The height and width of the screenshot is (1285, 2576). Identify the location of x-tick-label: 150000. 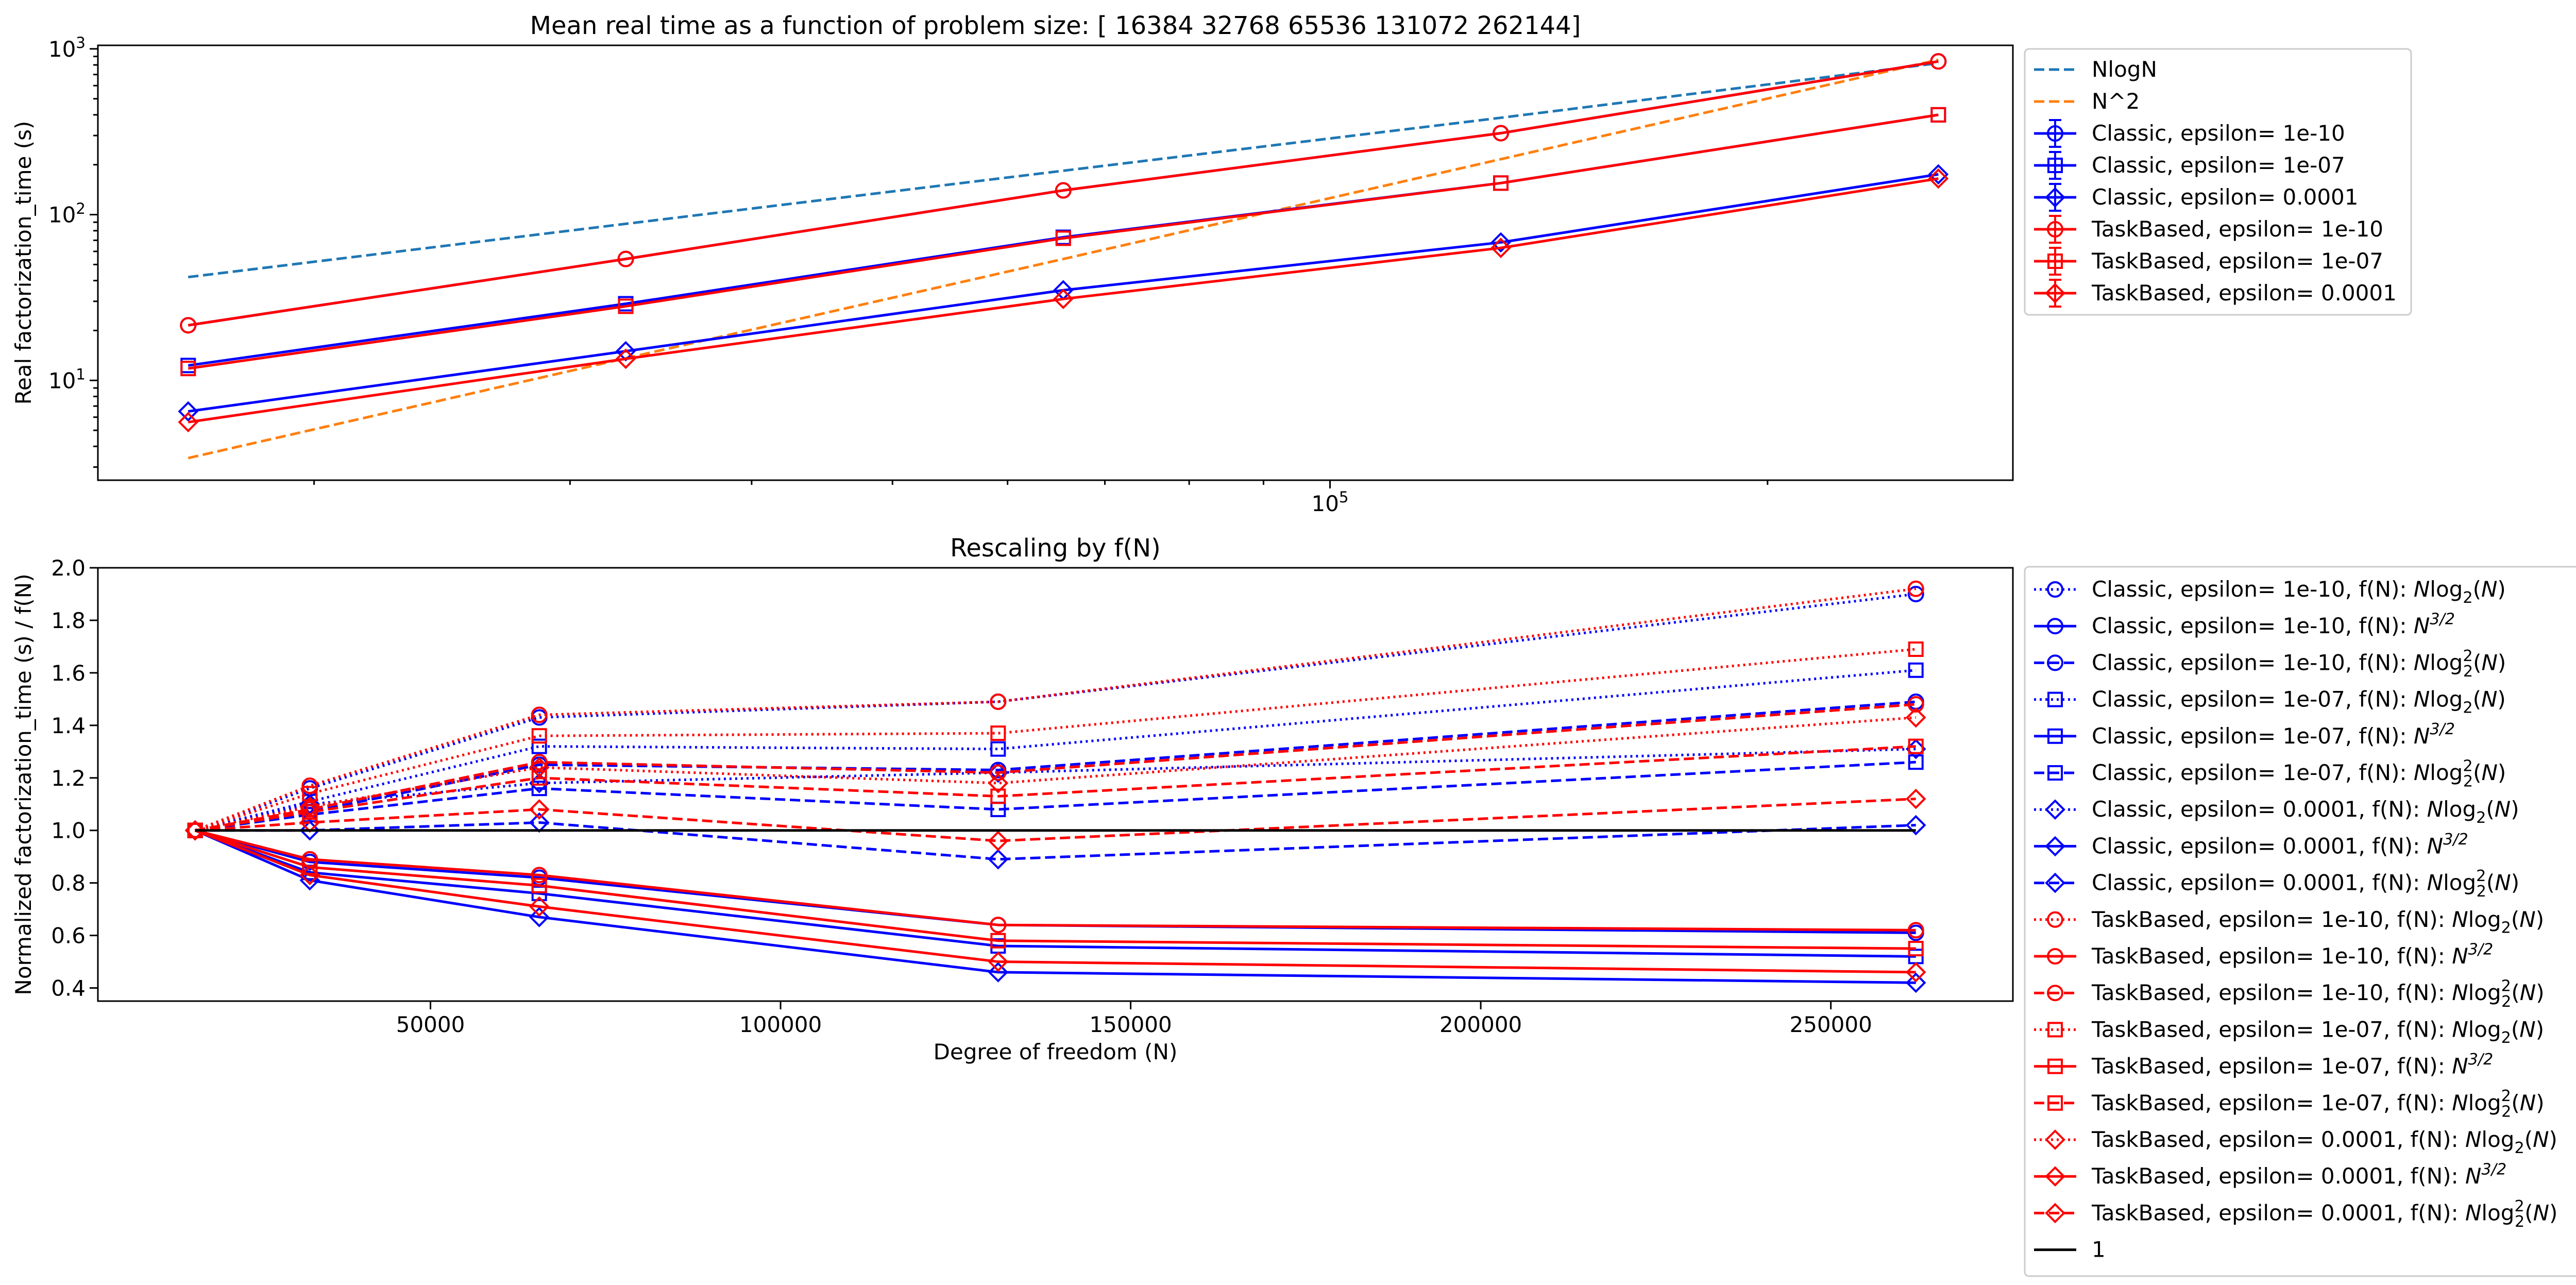
(1130, 1024).